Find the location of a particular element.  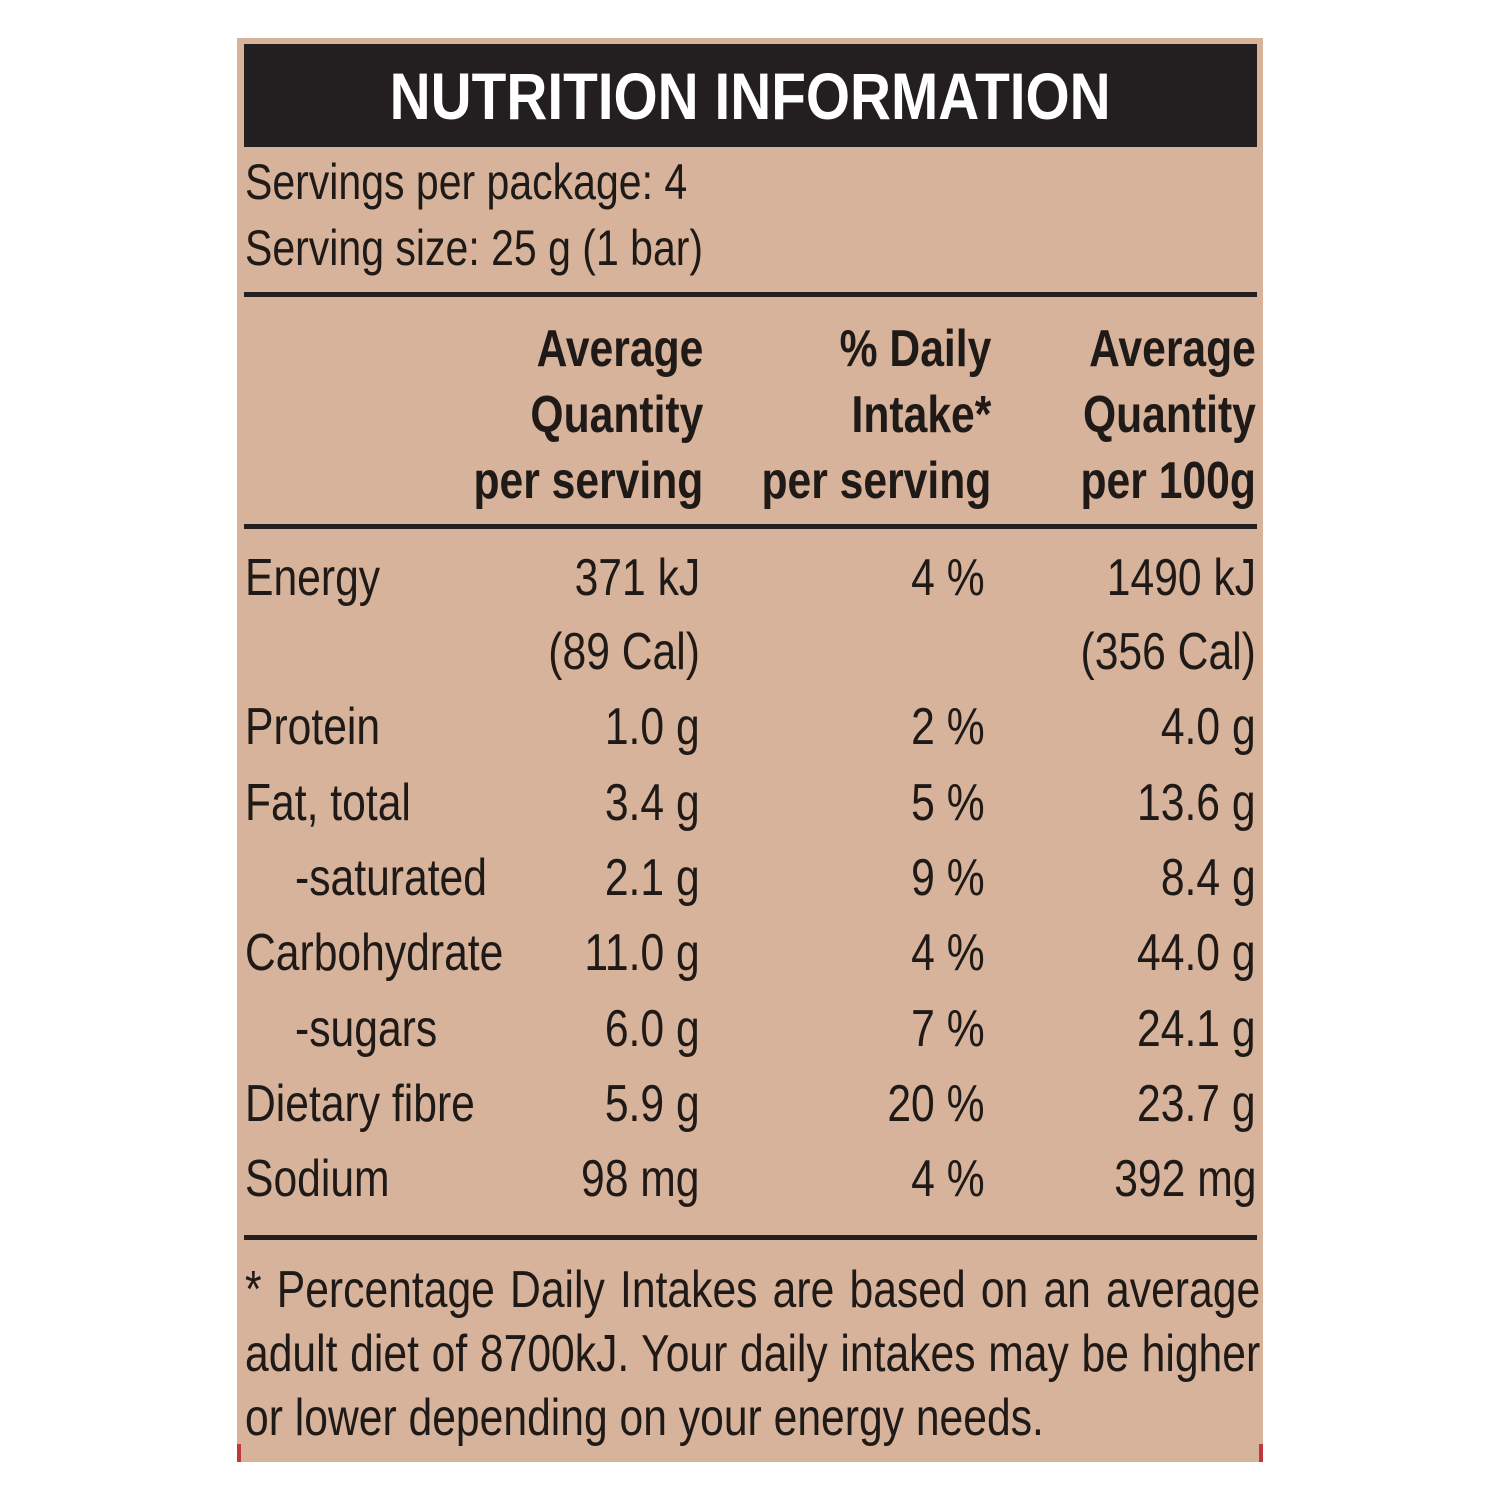

daily-intake-value: 9 % is located at coordinates (948, 878).